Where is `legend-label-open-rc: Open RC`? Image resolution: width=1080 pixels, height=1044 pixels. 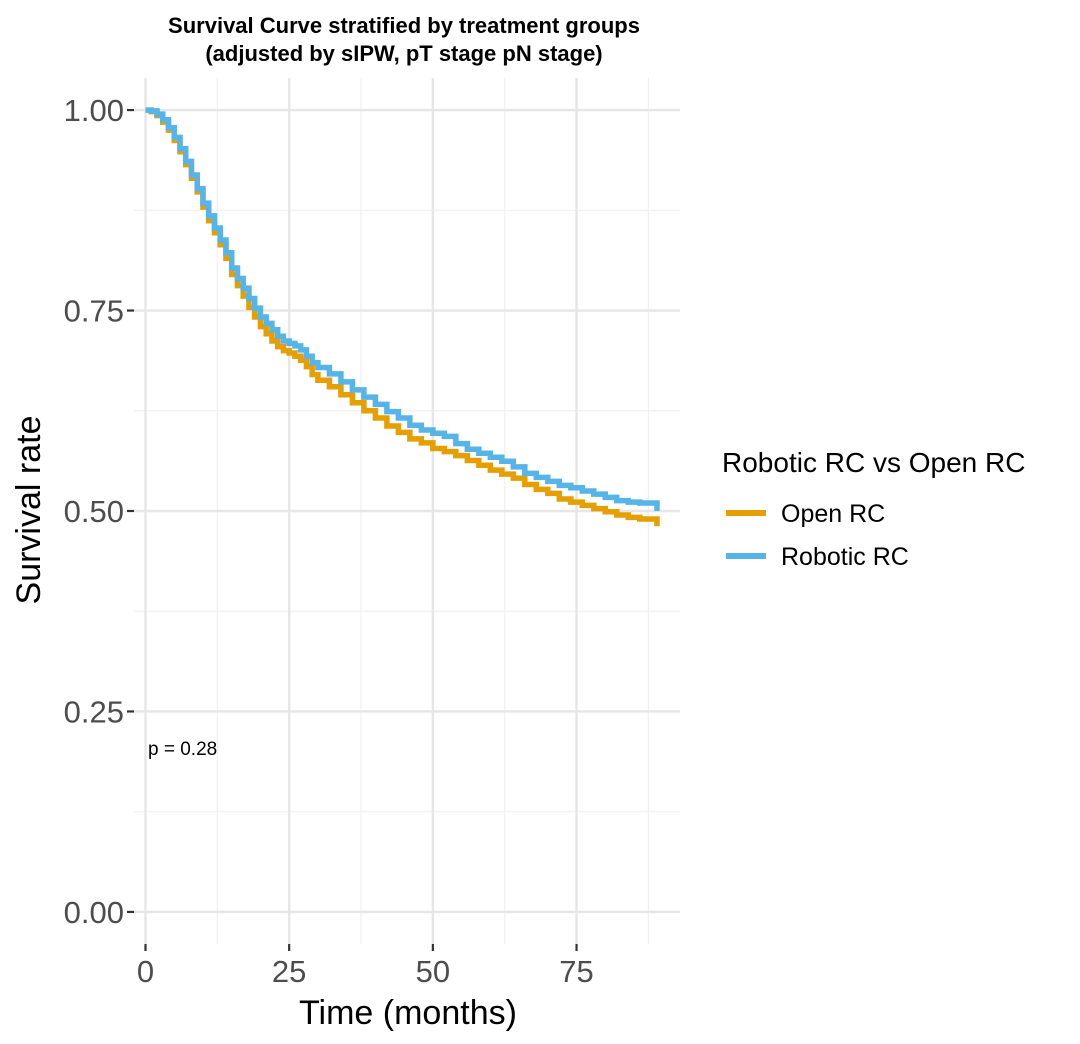 legend-label-open-rc: Open RC is located at coordinates (833, 514).